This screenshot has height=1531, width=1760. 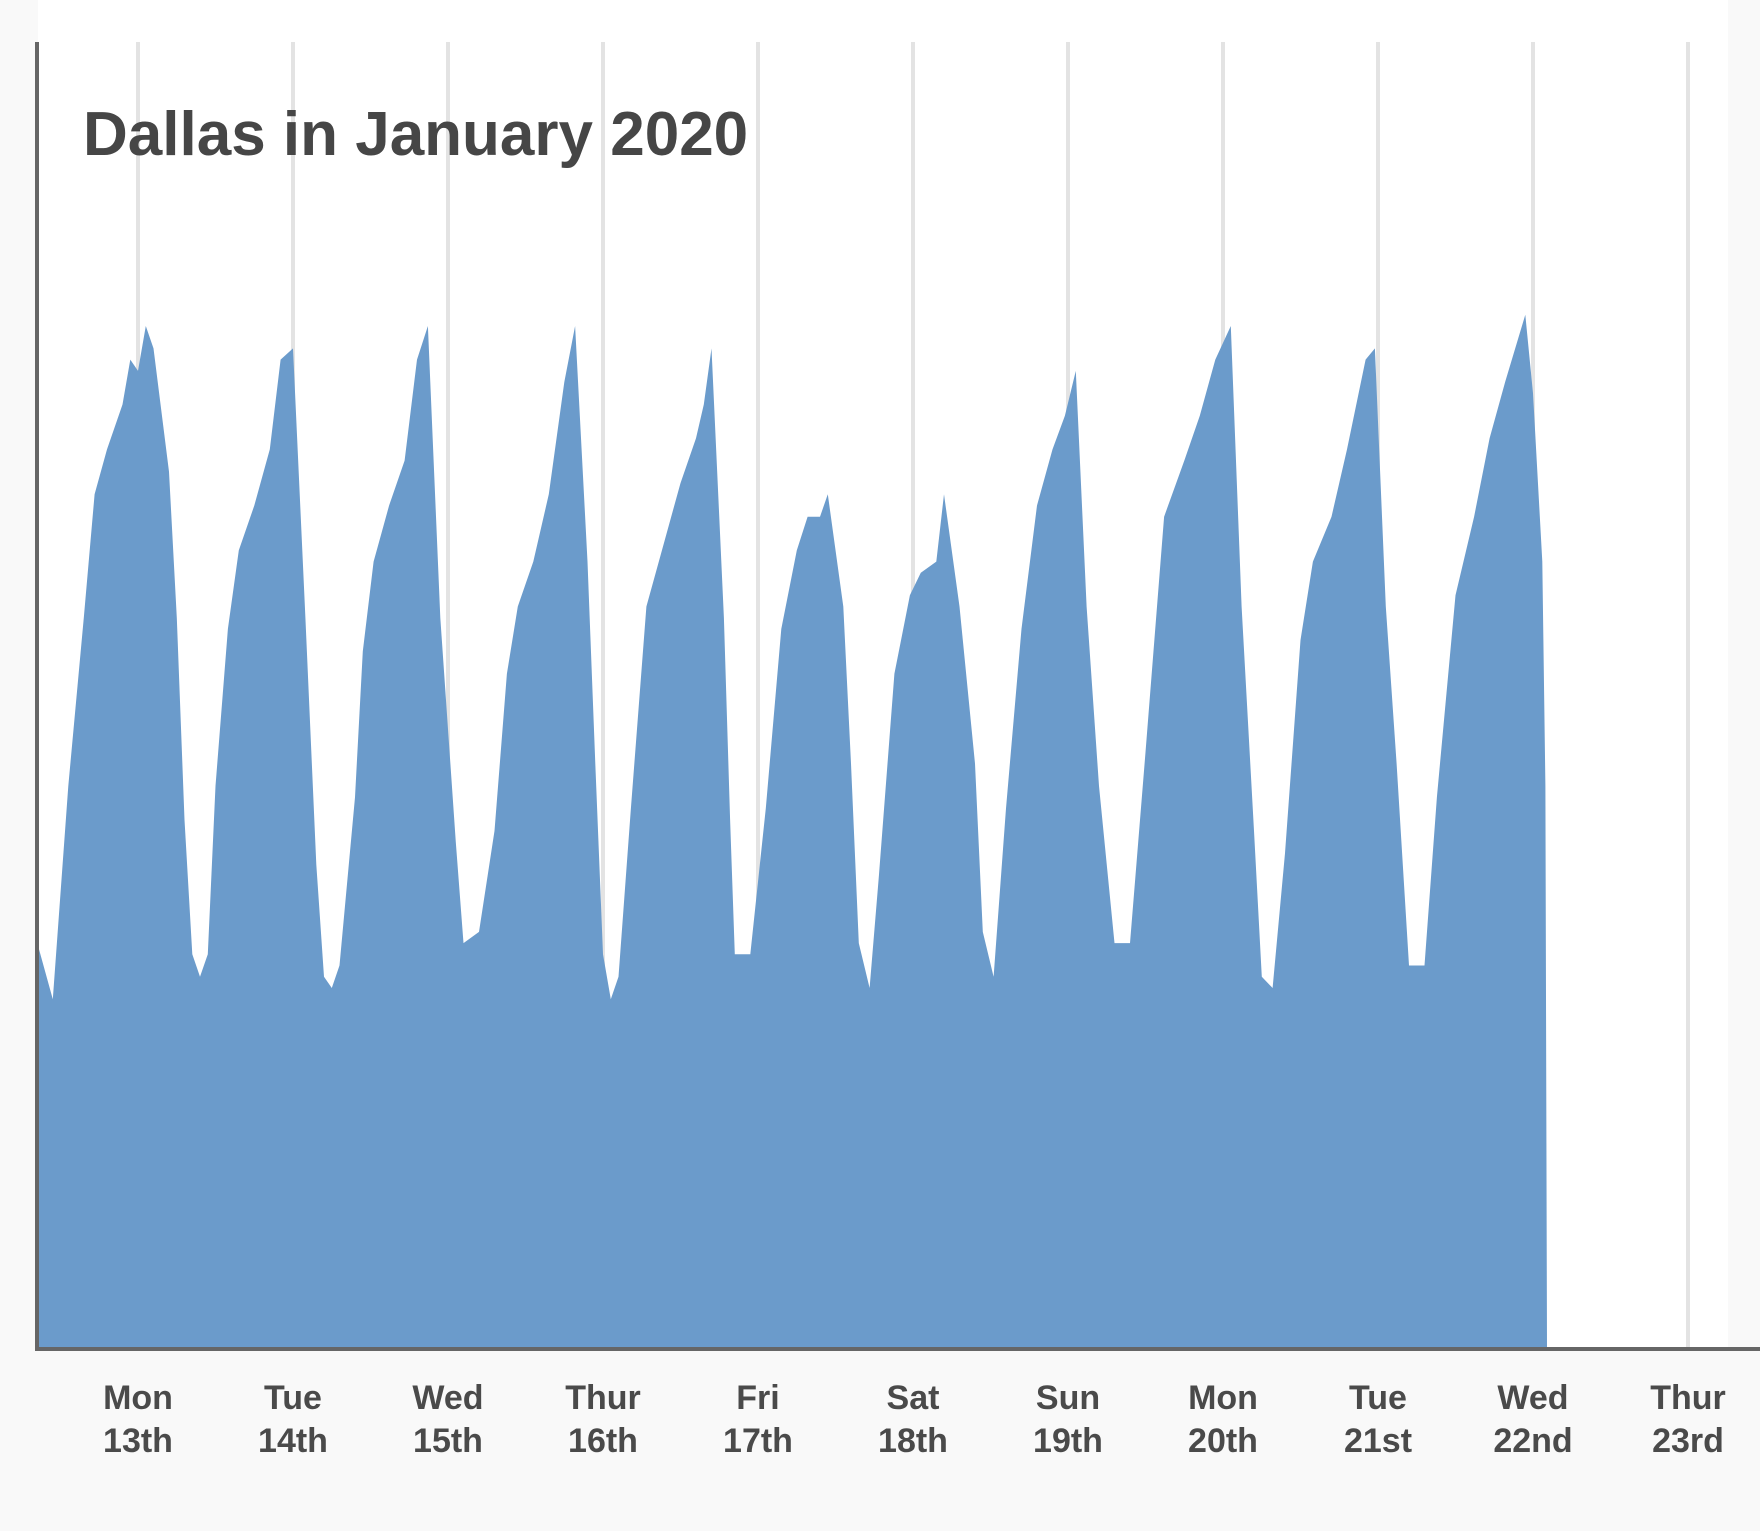 I want to click on x-tick-date: 16th, so click(x=603, y=1441).